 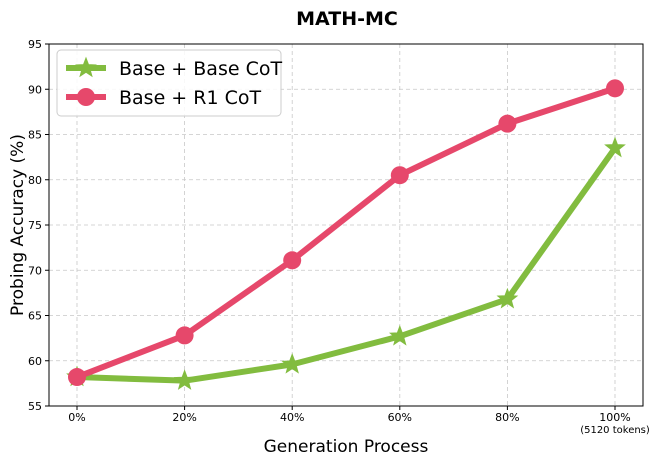 What do you see at coordinates (507, 417) in the screenshot?
I see `x-tick-label: 80%` at bounding box center [507, 417].